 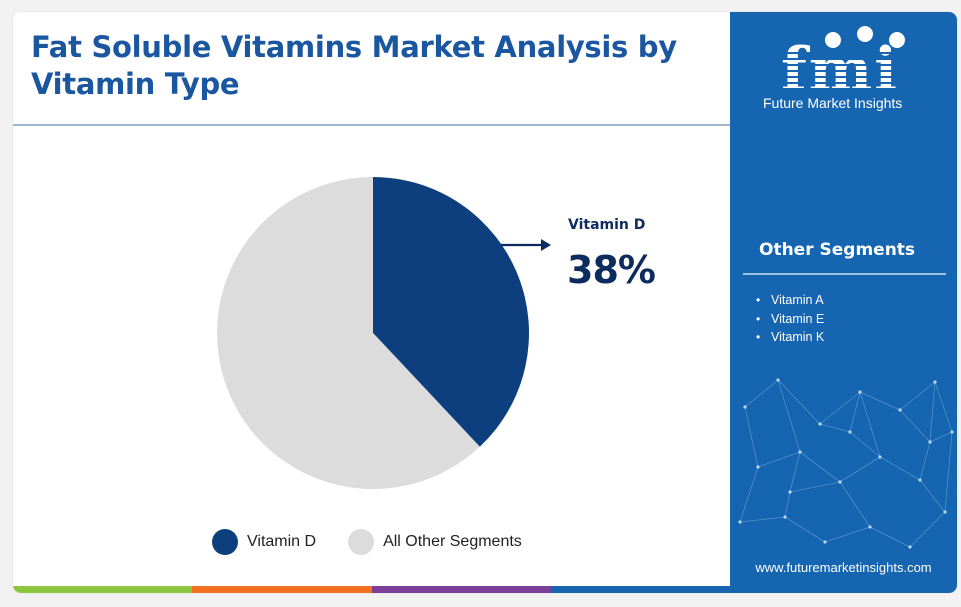 I want to click on network-pattern-graphic, so click(x=846, y=463).